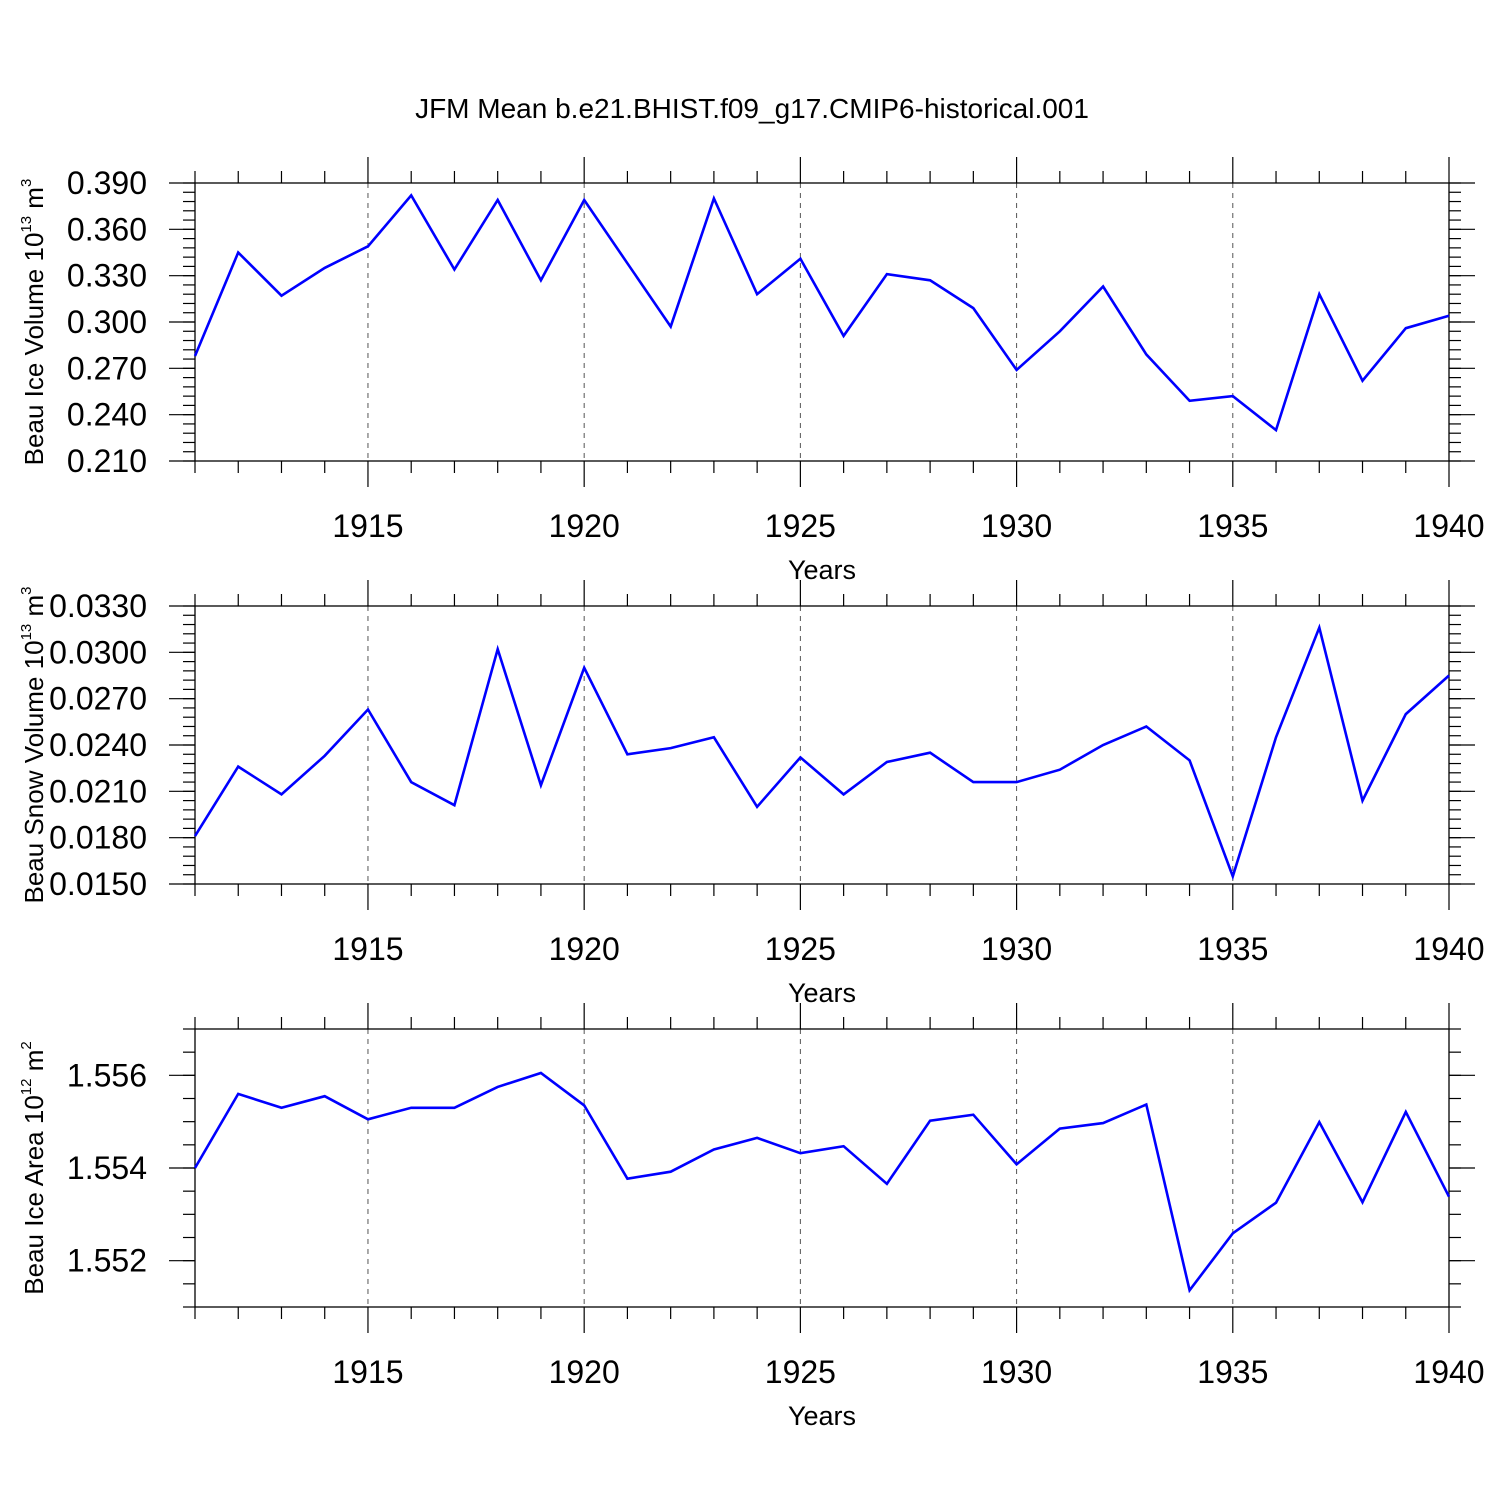 The height and width of the screenshot is (1500, 1500). Describe the element at coordinates (107, 229) in the screenshot. I see `y-tick-label: 0.360` at that location.